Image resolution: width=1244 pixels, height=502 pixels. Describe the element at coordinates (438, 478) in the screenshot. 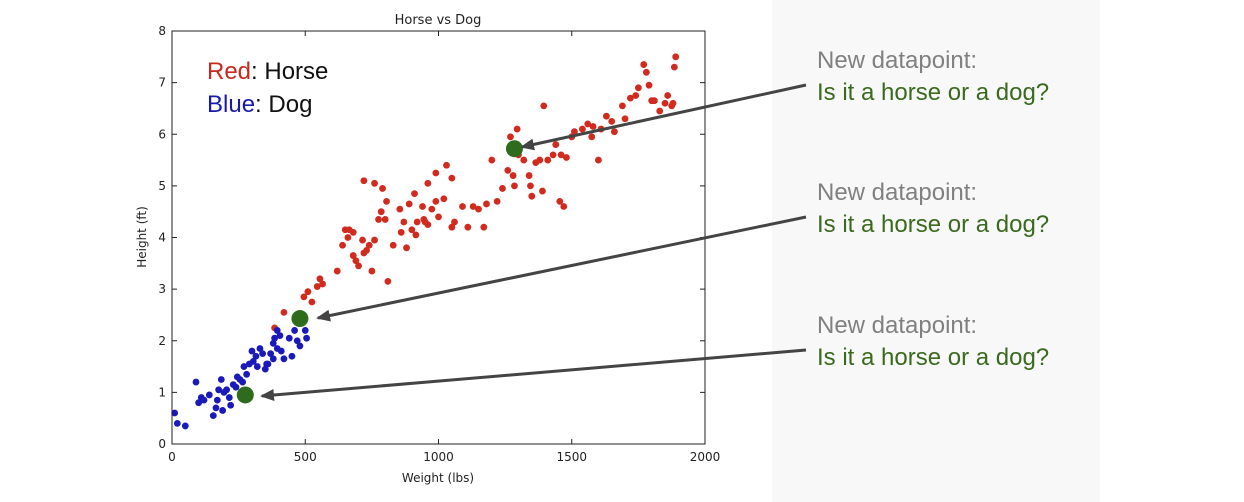

I see `x-axis-label: Weight (lbs)` at that location.